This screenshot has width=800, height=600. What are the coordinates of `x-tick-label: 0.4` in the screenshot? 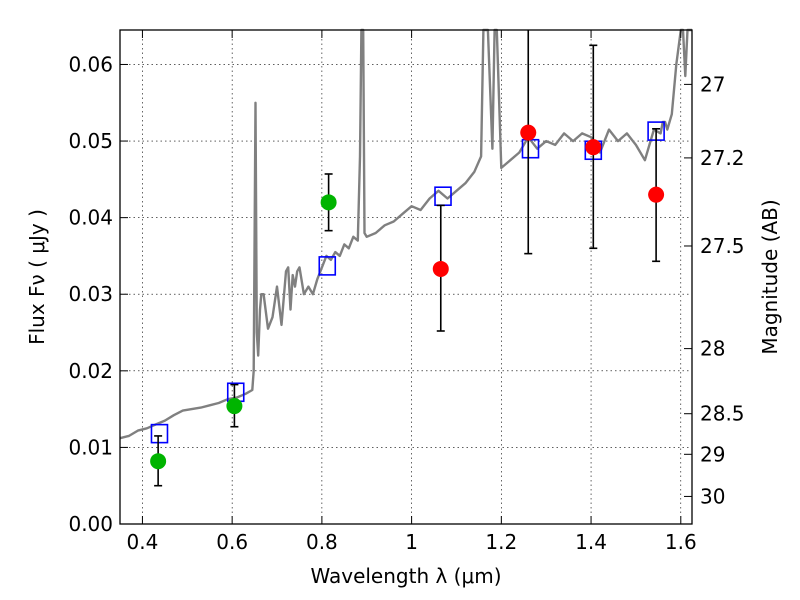 It's located at (143, 542).